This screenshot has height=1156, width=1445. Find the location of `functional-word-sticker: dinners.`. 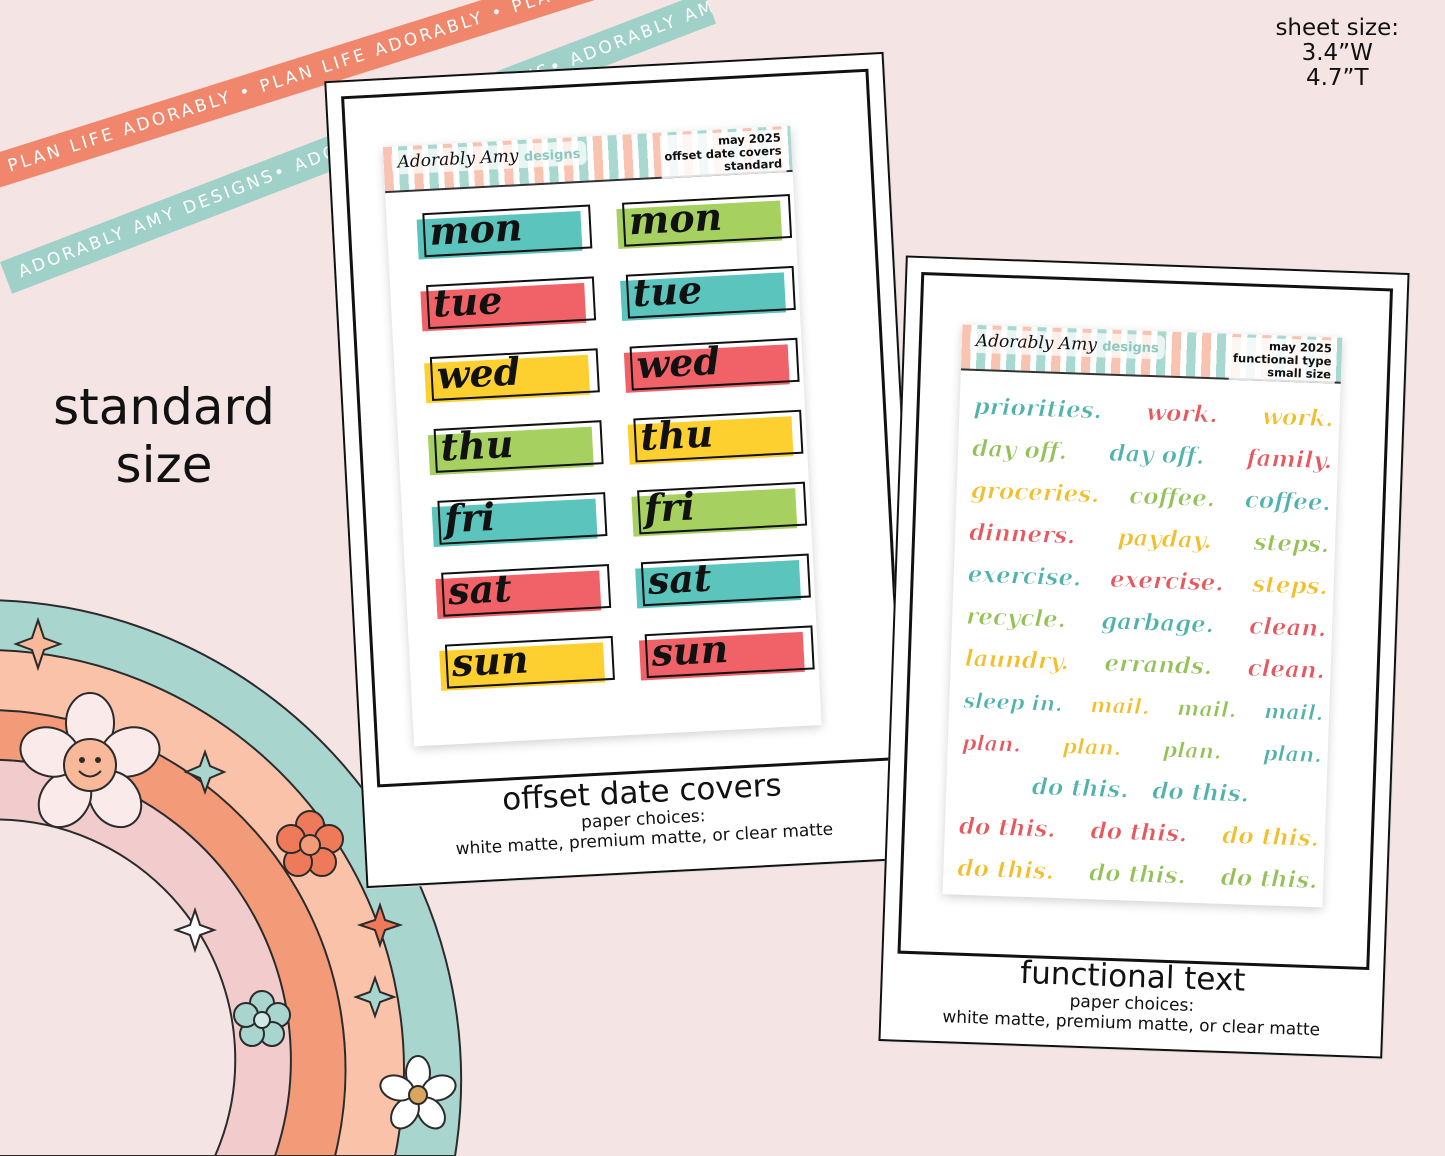

functional-word-sticker: dinners. is located at coordinates (1022, 534).